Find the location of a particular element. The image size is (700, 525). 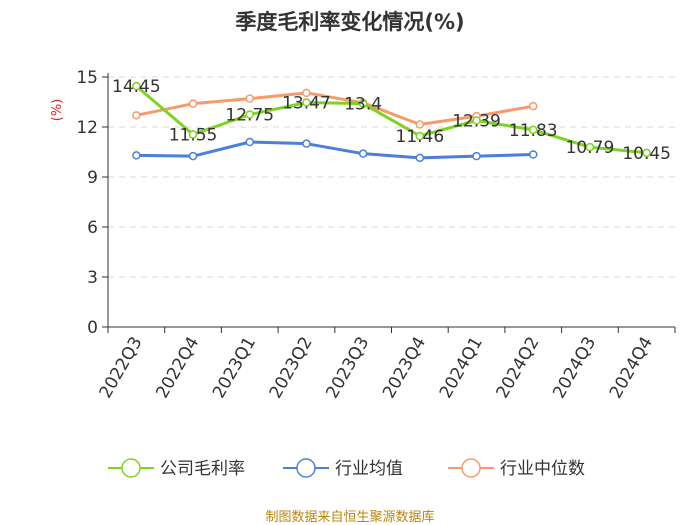

x-tick-label: 2022Q3 is located at coordinates (121, 368).